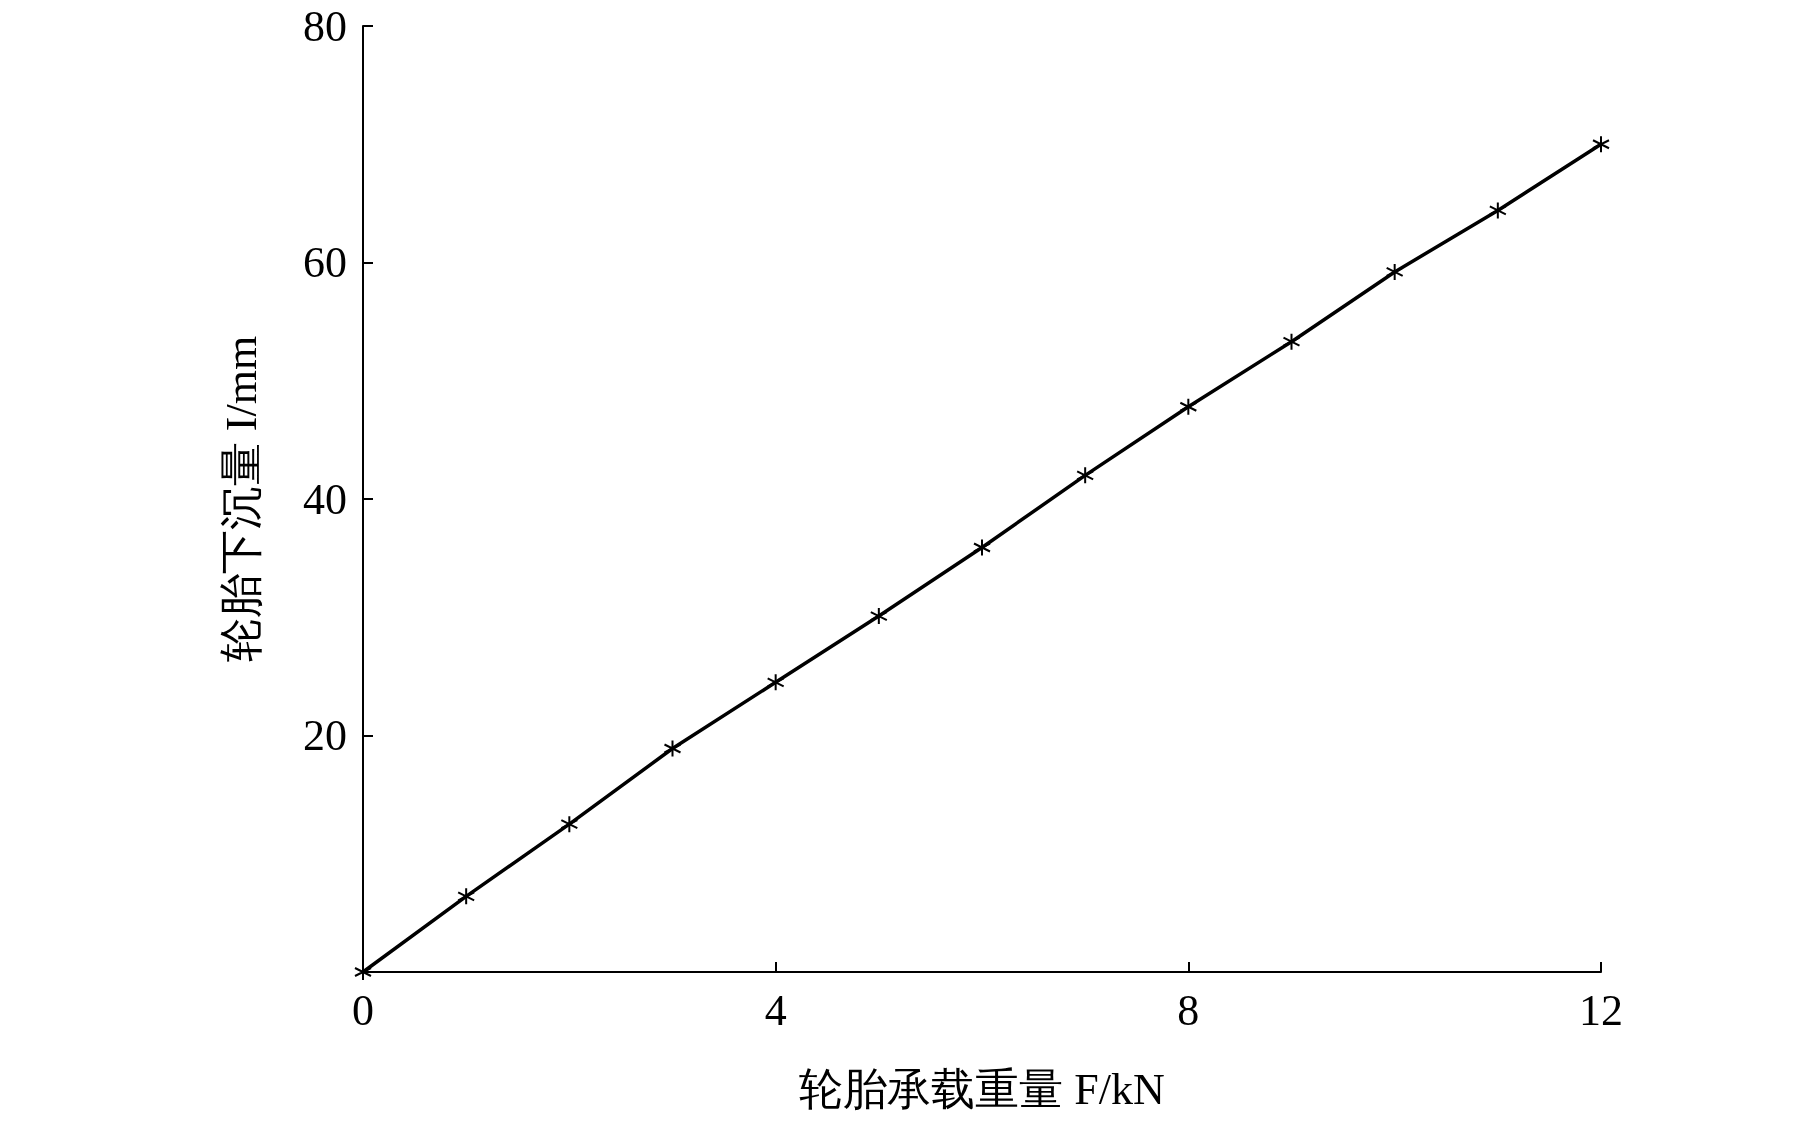  What do you see at coordinates (325, 262) in the screenshot?
I see `y-tick-label: 60` at bounding box center [325, 262].